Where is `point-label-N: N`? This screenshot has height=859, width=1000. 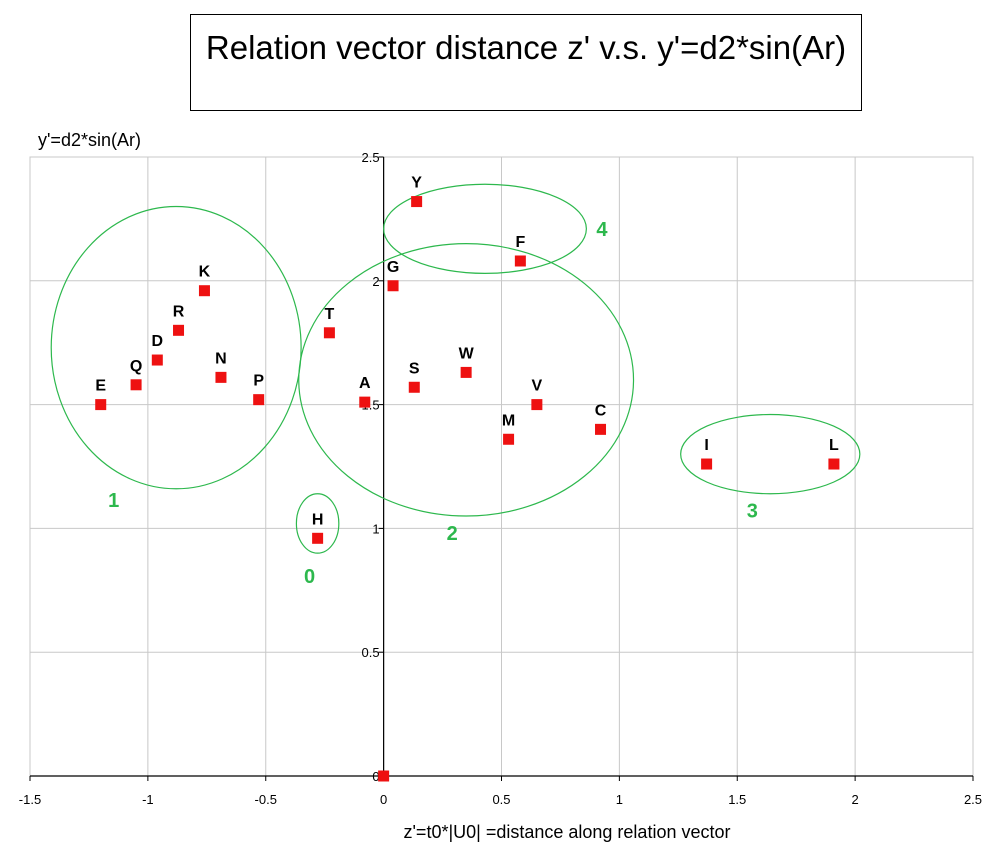
point-label-N: N is located at coordinates (221, 358).